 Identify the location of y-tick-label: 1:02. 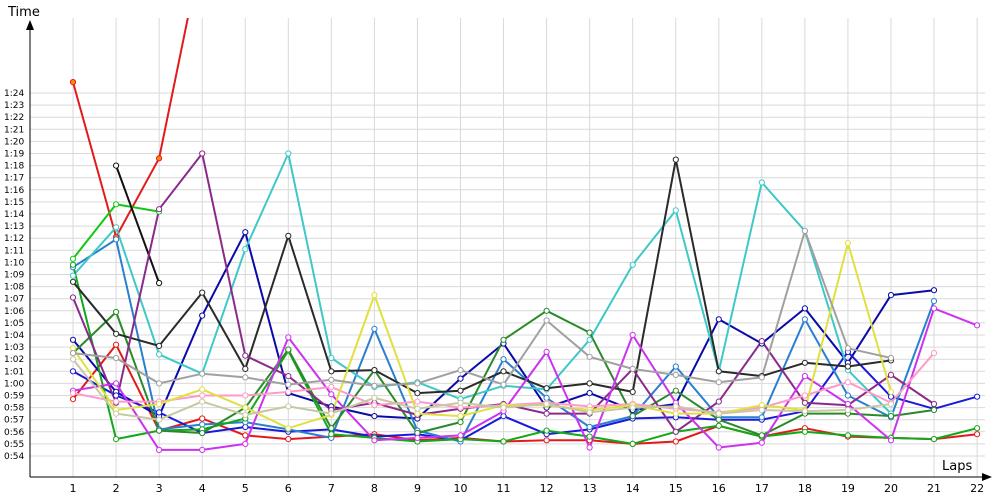
(14, 360).